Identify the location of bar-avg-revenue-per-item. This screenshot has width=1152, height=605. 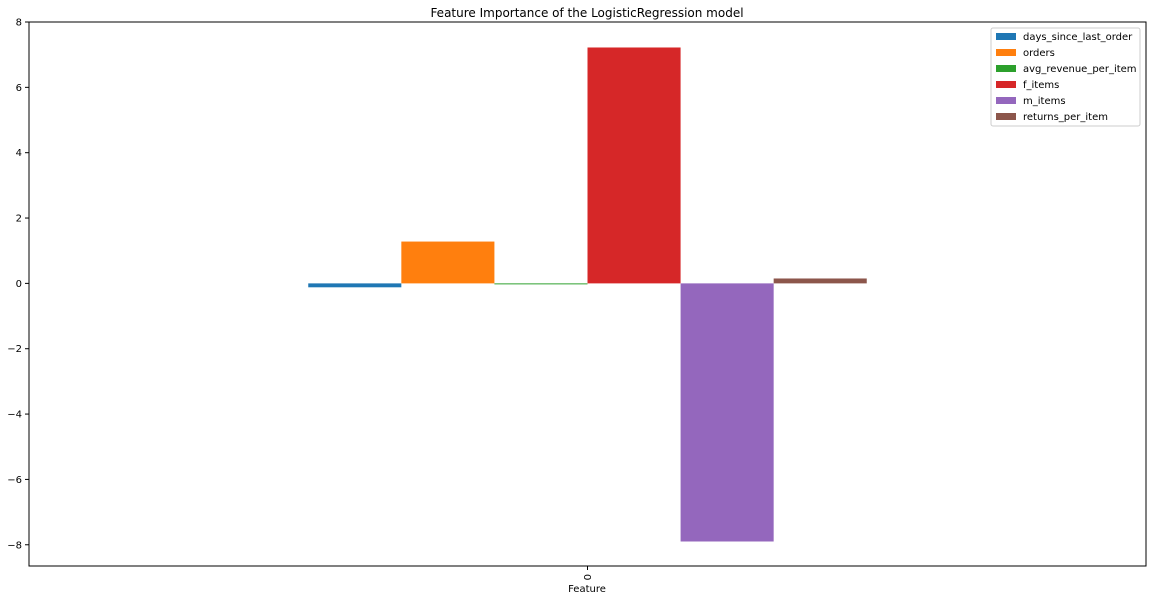
(541, 284).